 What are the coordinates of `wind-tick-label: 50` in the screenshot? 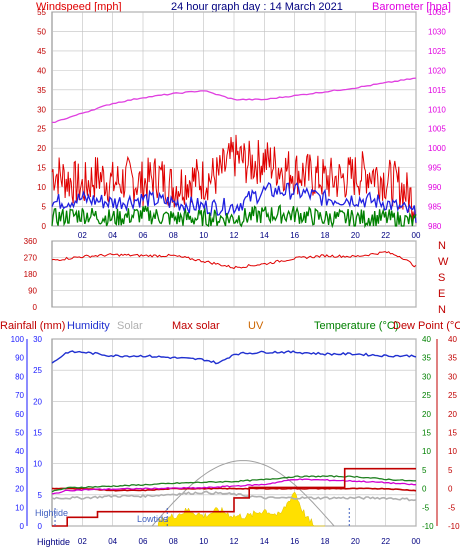 It's located at (41, 31).